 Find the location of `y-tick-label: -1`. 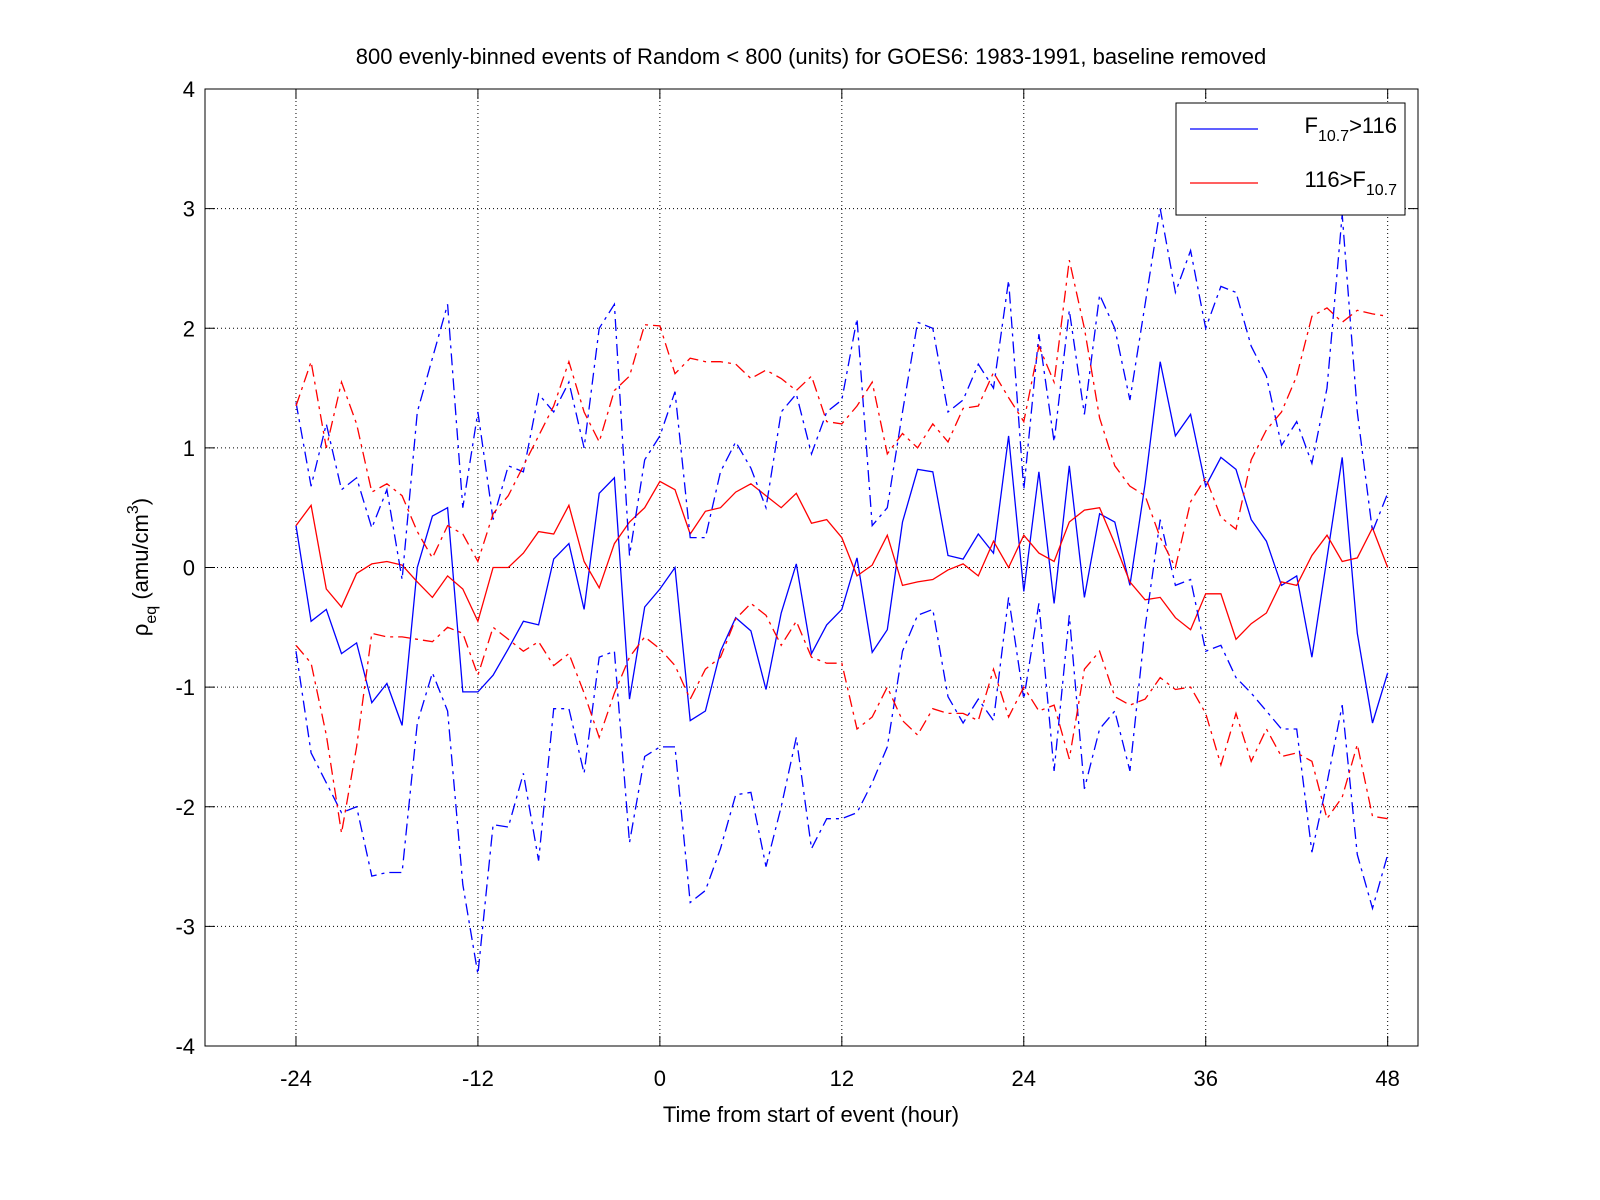

y-tick-label: -1 is located at coordinates (185, 687).